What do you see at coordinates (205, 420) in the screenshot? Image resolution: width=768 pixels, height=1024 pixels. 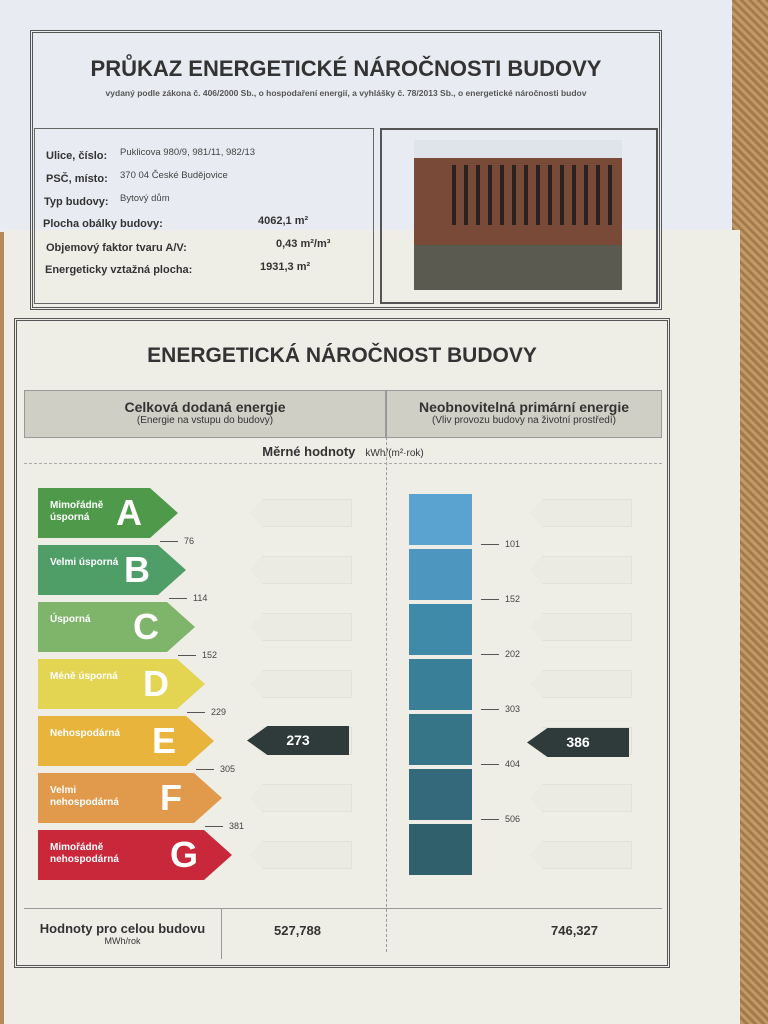 I see `left-column-subtitle: (Energie na vstupu do budovy)` at bounding box center [205, 420].